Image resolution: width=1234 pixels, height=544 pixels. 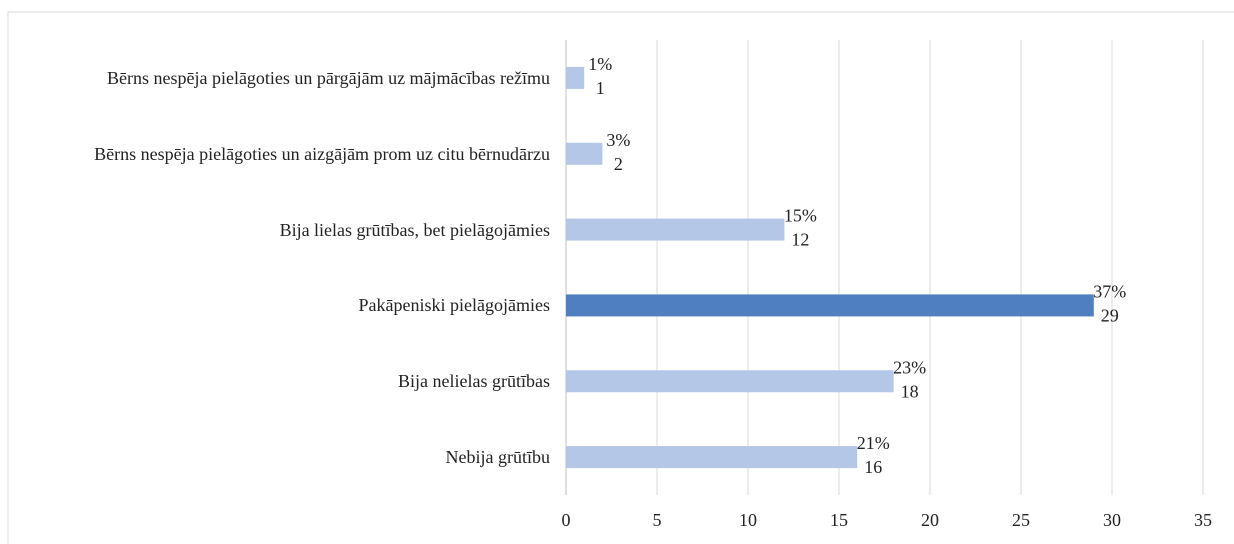 I want to click on percent-label: 15%, so click(x=800, y=216).